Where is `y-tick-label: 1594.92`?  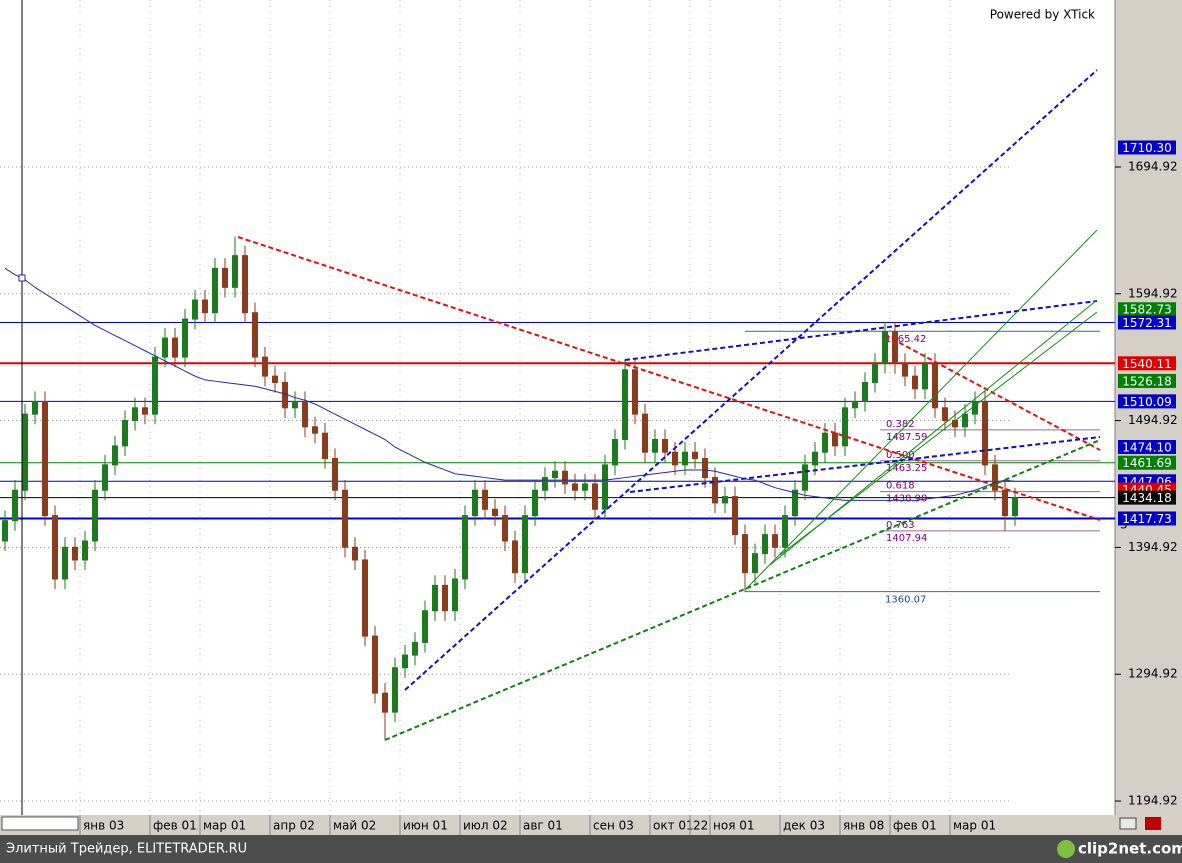
y-tick-label: 1594.92 is located at coordinates (1153, 293).